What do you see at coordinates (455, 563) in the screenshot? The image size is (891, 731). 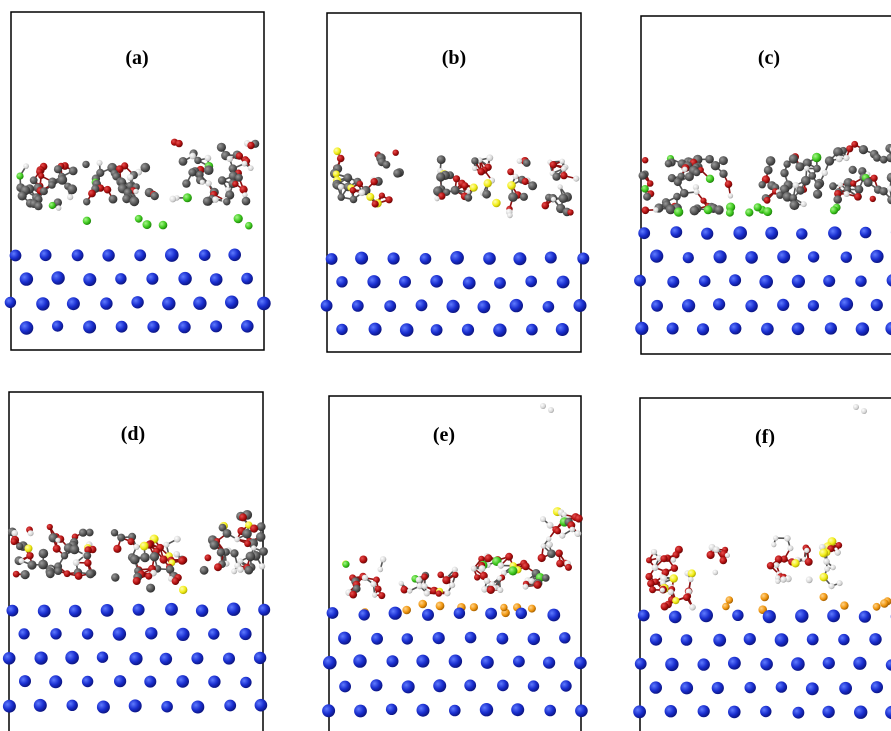 I see `panel-e: (e)` at bounding box center [455, 563].